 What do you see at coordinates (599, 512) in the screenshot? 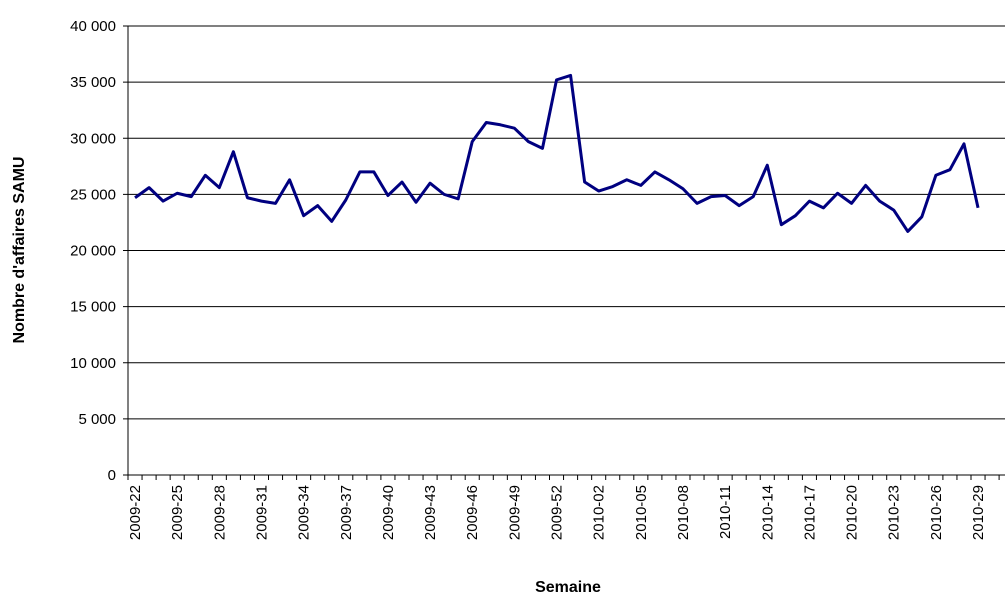
I see `x-tick-label: 2010-02` at bounding box center [599, 512].